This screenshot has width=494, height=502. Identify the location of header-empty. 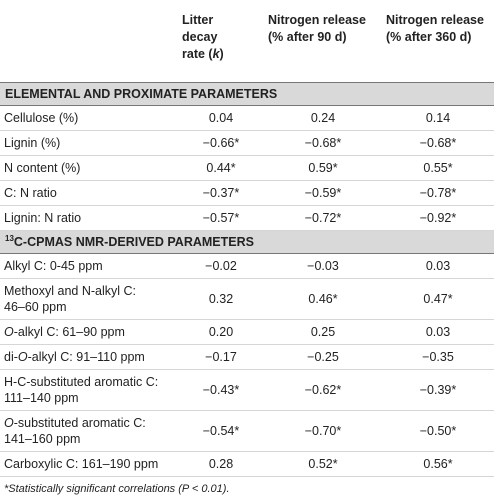
(89, 41).